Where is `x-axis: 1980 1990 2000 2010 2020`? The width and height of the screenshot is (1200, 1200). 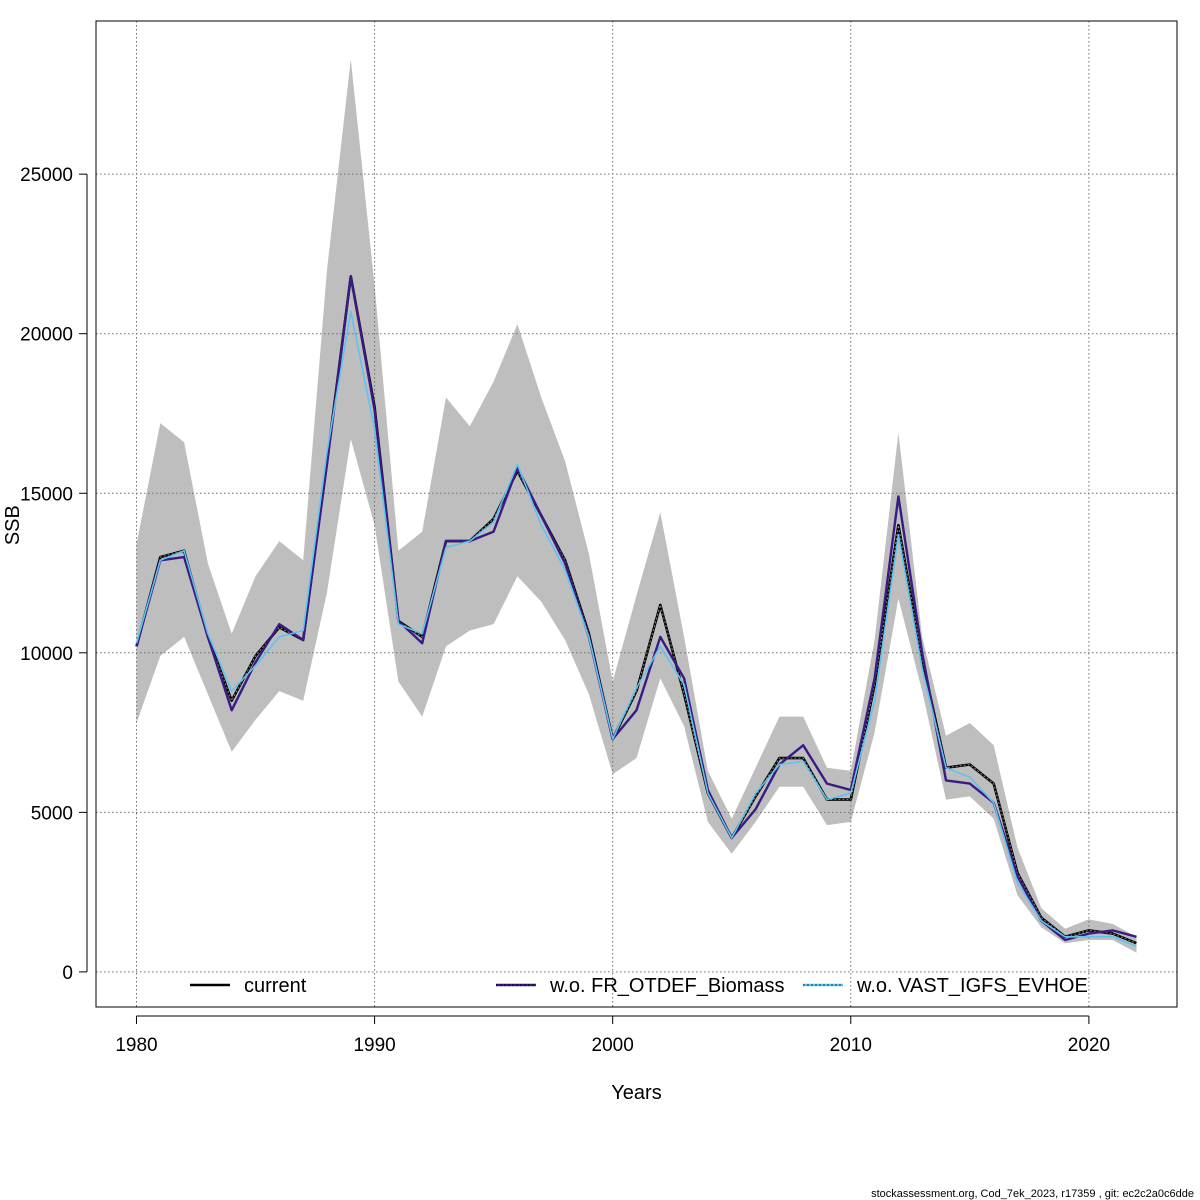
x-axis: 1980 1990 2000 2010 2020 is located at coordinates (612, 1035).